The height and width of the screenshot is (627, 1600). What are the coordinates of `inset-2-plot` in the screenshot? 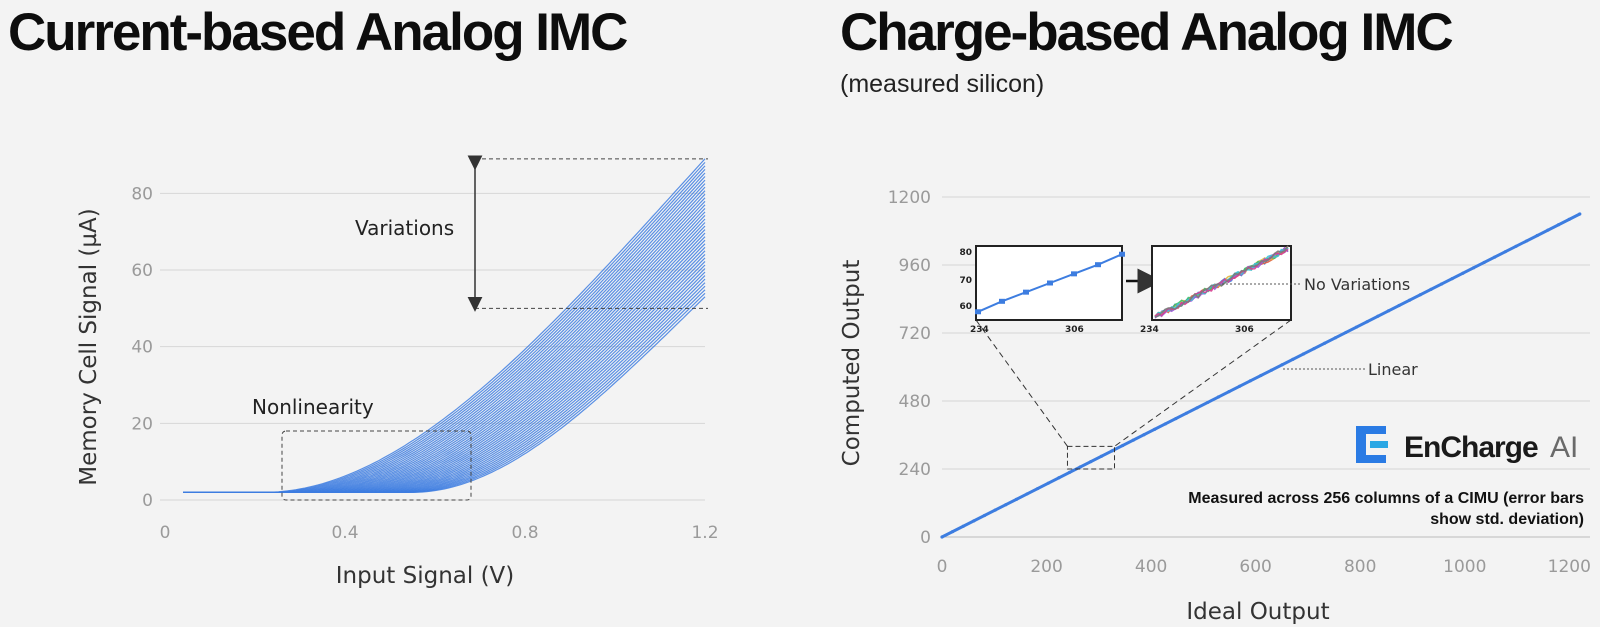 It's located at (1221, 282).